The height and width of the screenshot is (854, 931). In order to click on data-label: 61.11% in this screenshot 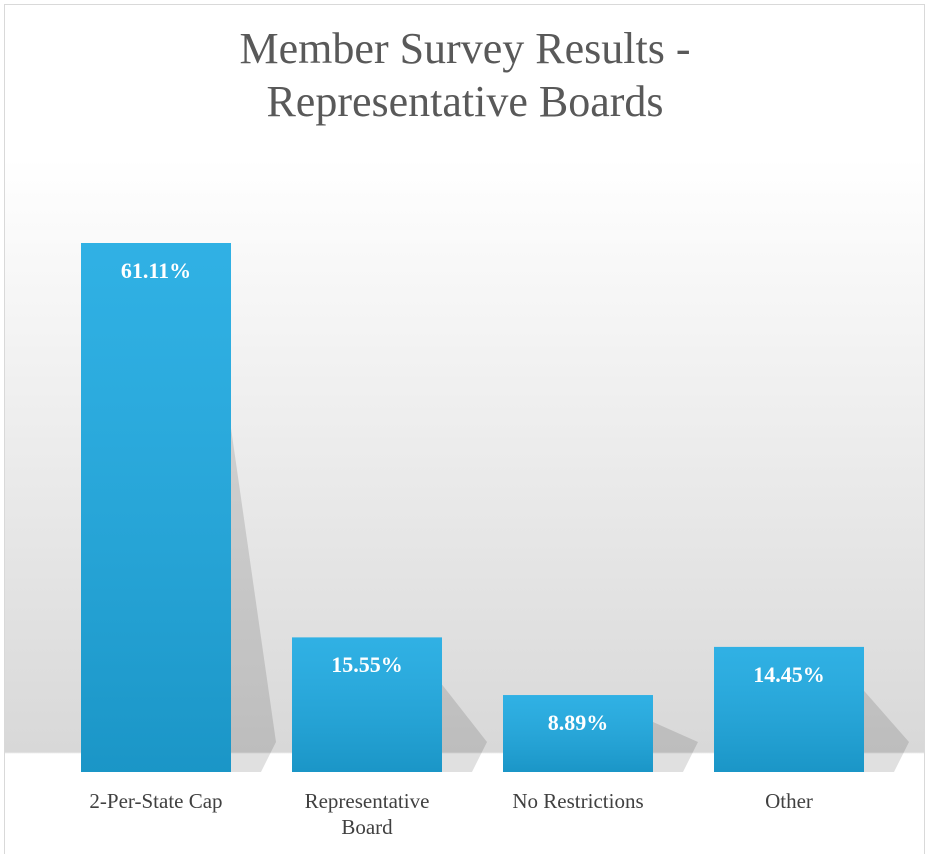, I will do `click(156, 270)`.